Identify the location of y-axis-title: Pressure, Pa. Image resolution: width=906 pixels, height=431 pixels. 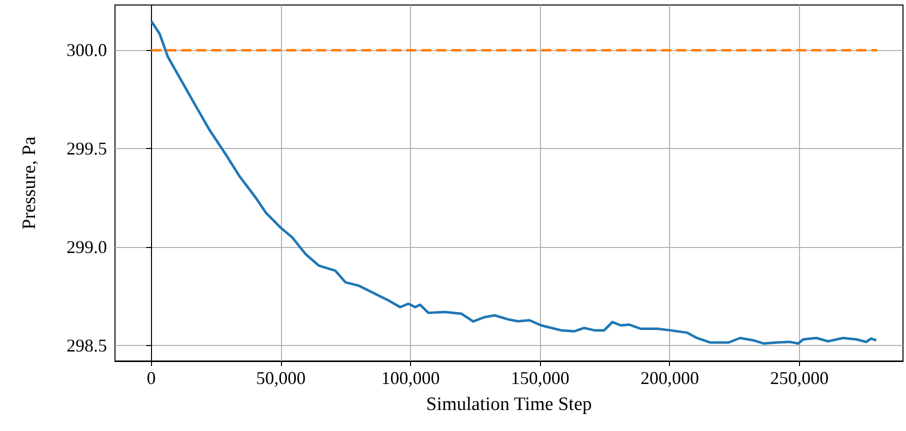
(29, 183).